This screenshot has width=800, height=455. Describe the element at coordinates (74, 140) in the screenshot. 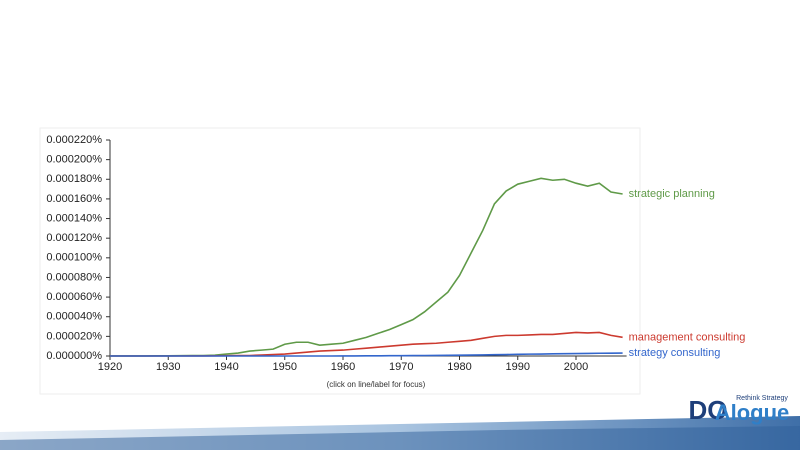

I see `y-tick-label: 0.000220%` at that location.